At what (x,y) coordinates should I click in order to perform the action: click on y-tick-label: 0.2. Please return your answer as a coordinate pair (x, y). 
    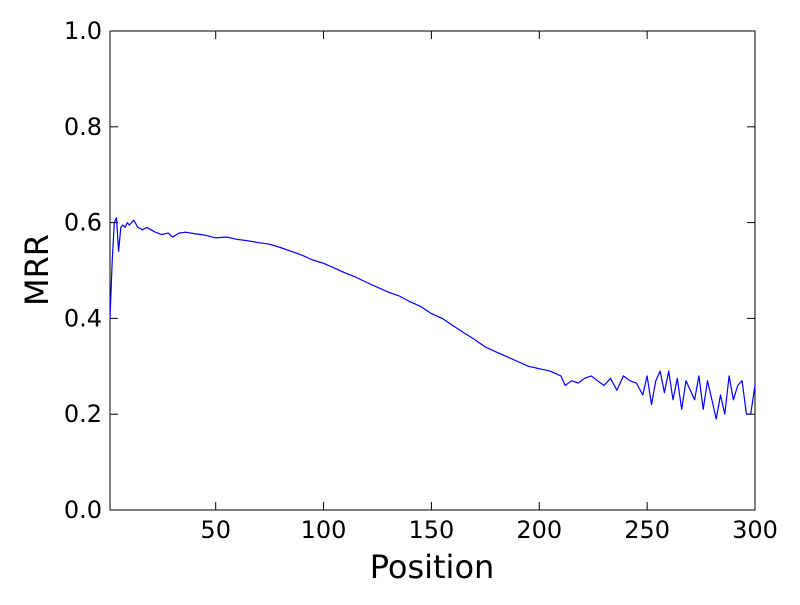
    Looking at the image, I should click on (83, 414).